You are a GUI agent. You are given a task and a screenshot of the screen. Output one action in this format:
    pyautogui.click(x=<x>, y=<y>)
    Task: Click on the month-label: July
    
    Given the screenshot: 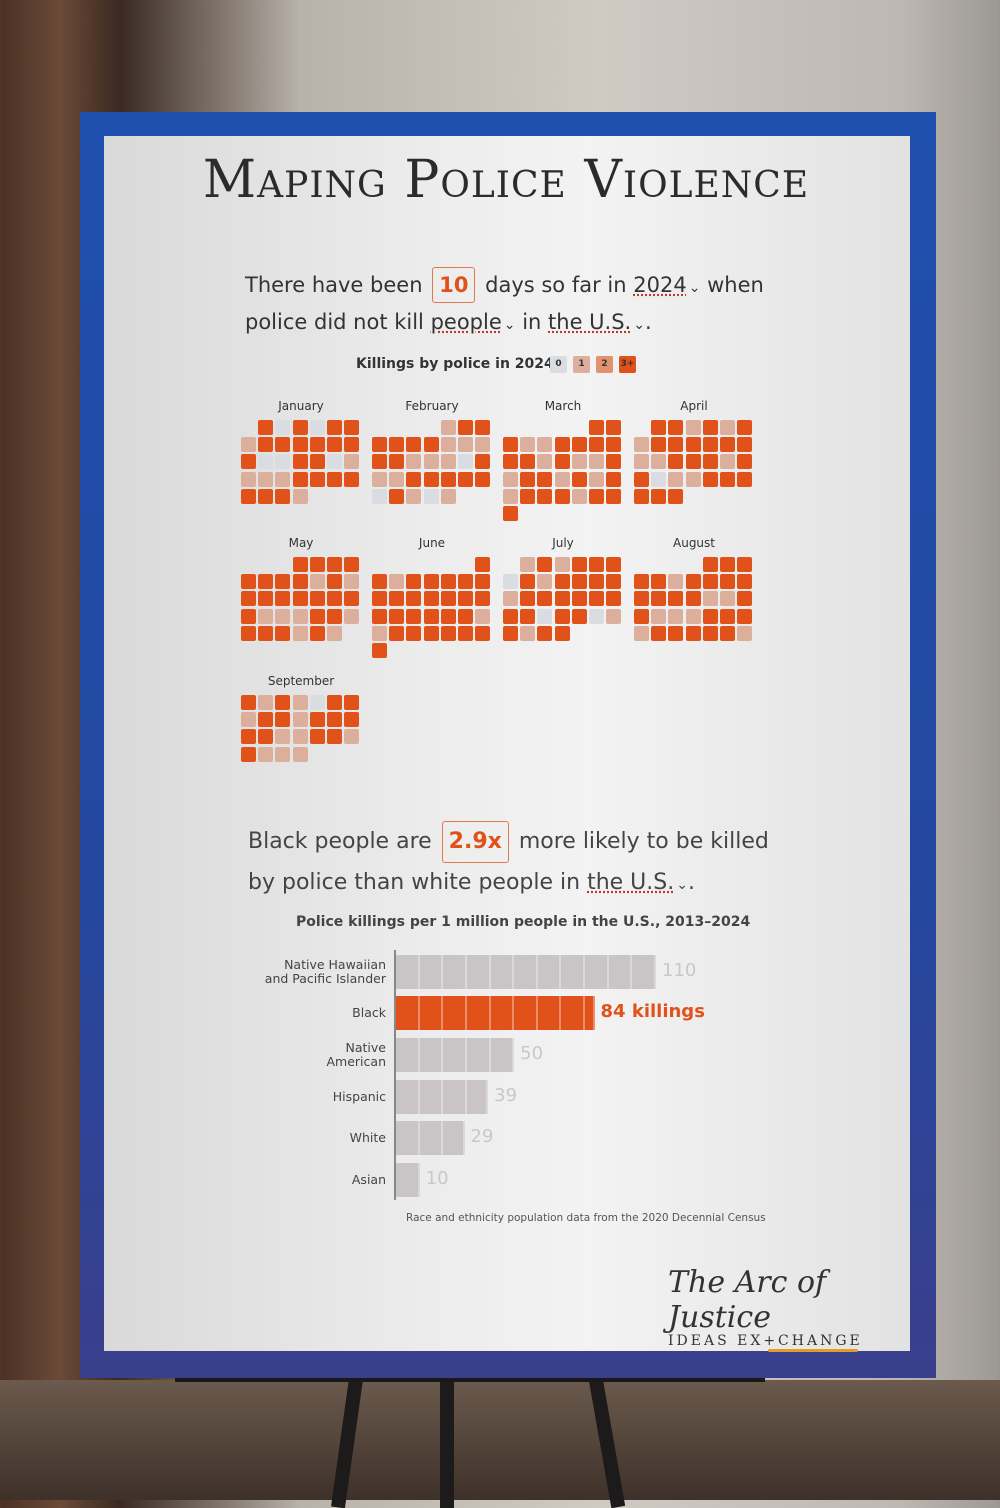 What is the action you would take?
    pyautogui.click(x=563, y=543)
    